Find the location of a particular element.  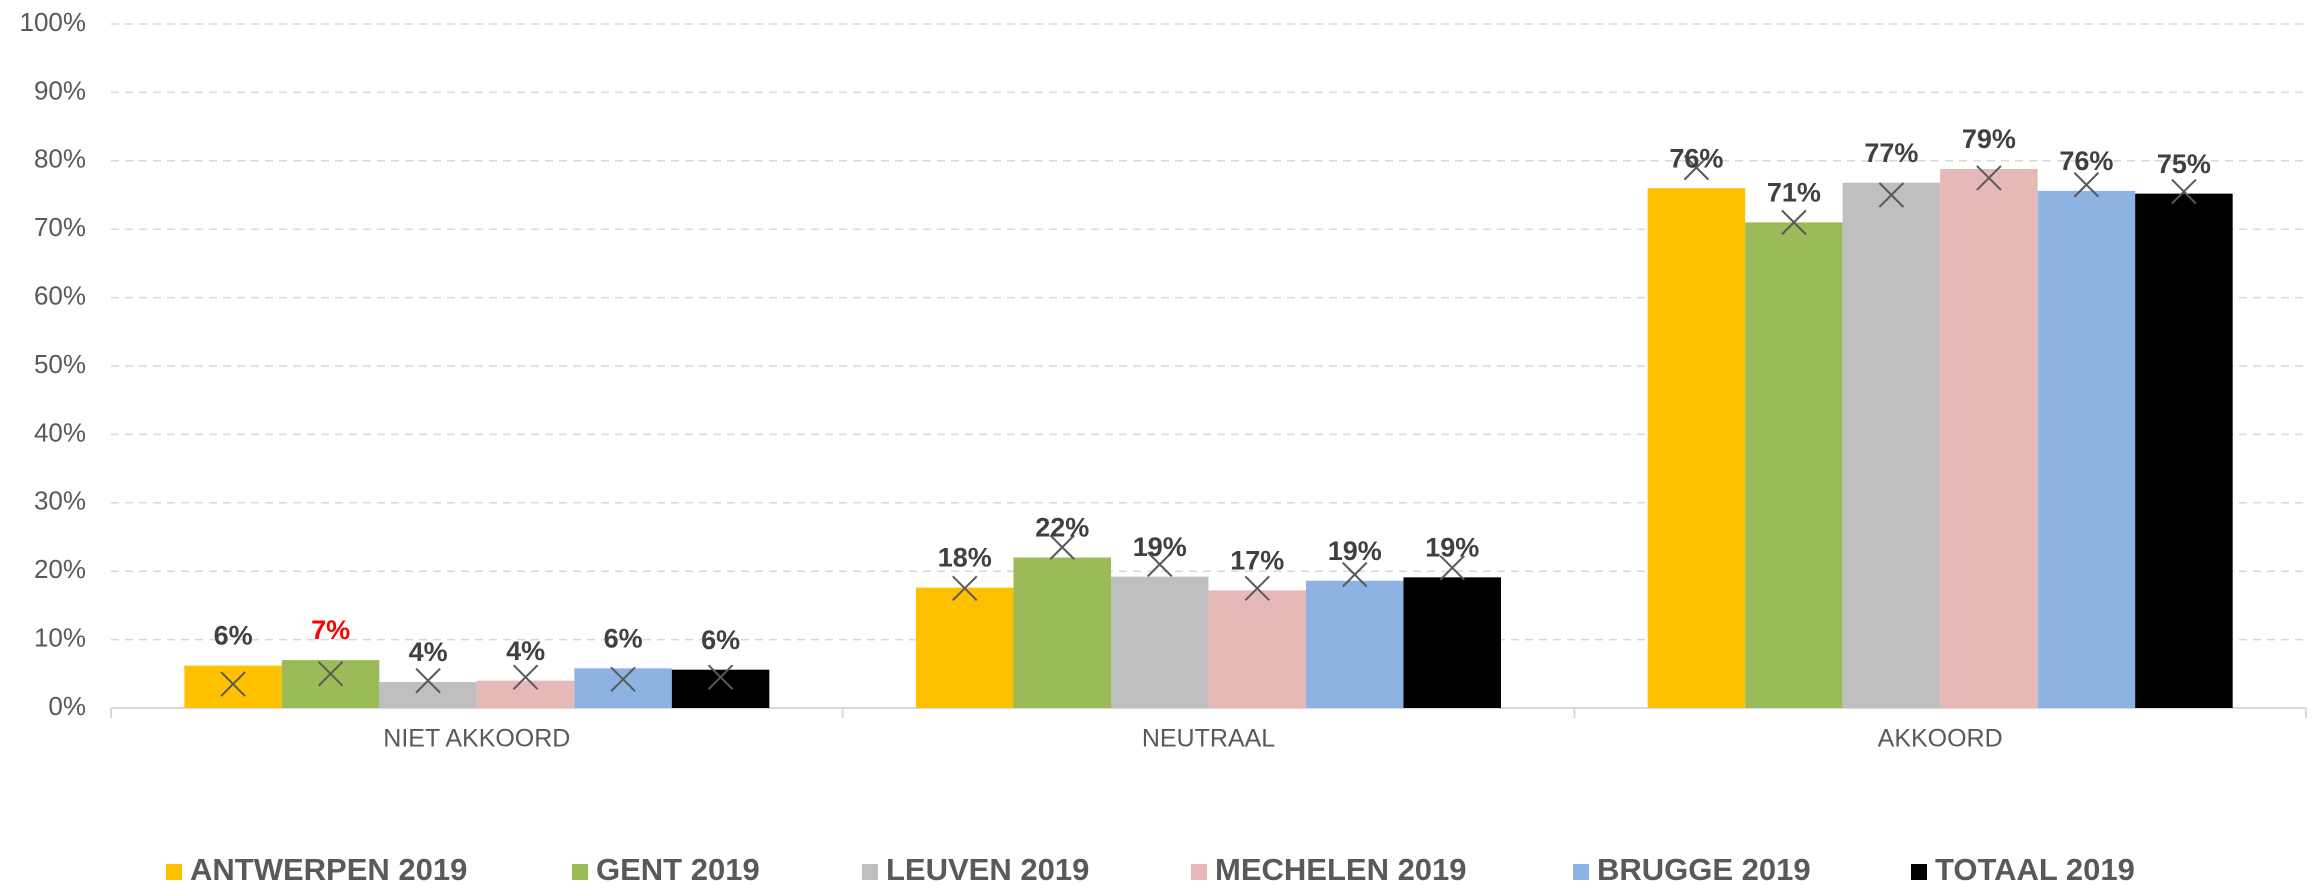

data-label: 71% is located at coordinates (1794, 192).